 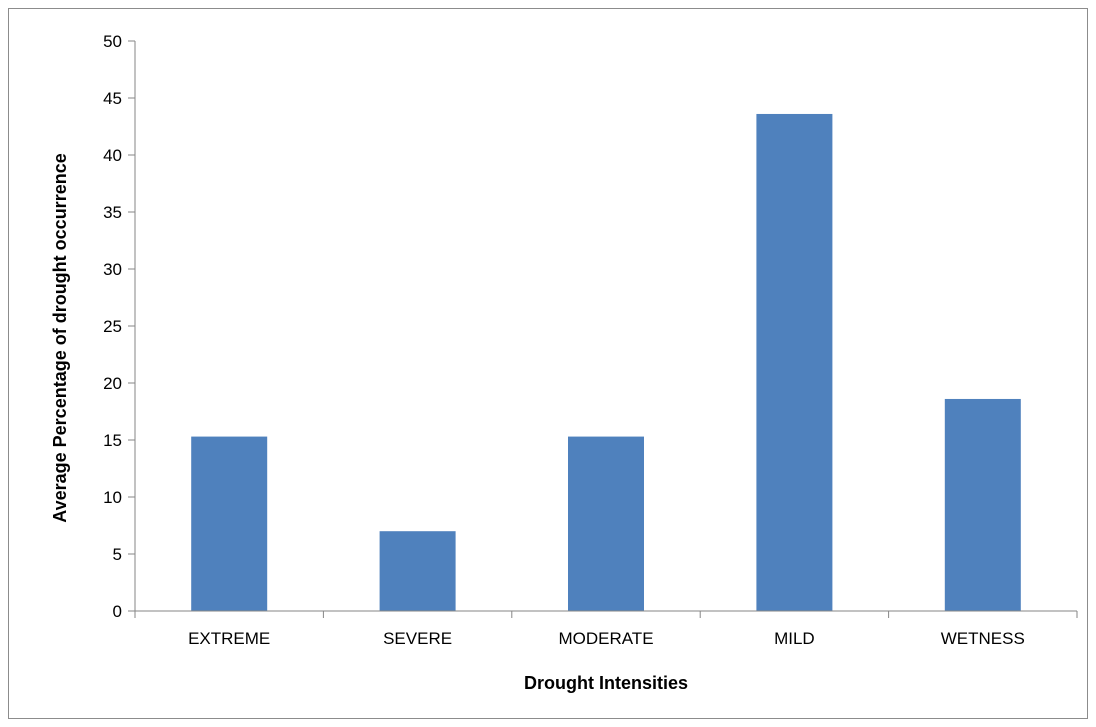 What do you see at coordinates (117, 554) in the screenshot?
I see `y-tick-label: 5` at bounding box center [117, 554].